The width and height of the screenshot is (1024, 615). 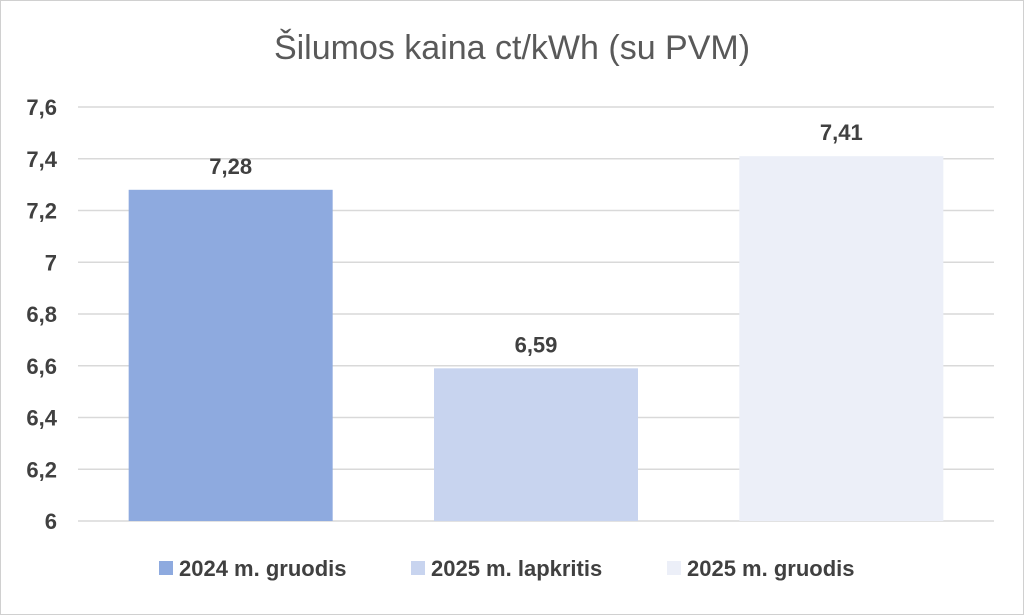 What do you see at coordinates (263, 568) in the screenshot?
I see `legend-entry: 2024 m. gruodis` at bounding box center [263, 568].